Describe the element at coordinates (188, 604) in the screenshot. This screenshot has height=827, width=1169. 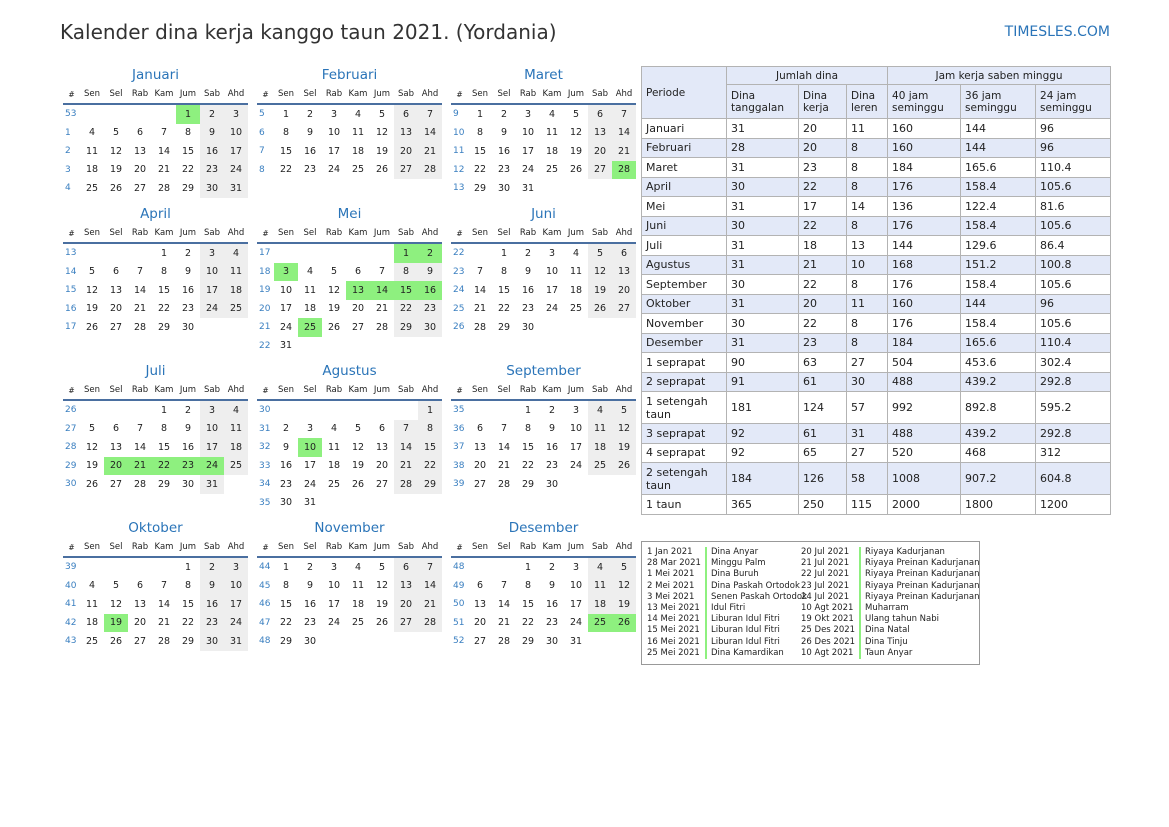
I see `day-cell: 15` at that location.